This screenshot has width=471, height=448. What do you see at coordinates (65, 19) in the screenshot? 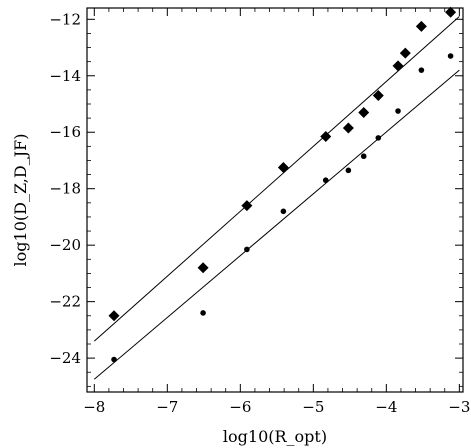
I see `y-tick-label: −12` at bounding box center [65, 19].